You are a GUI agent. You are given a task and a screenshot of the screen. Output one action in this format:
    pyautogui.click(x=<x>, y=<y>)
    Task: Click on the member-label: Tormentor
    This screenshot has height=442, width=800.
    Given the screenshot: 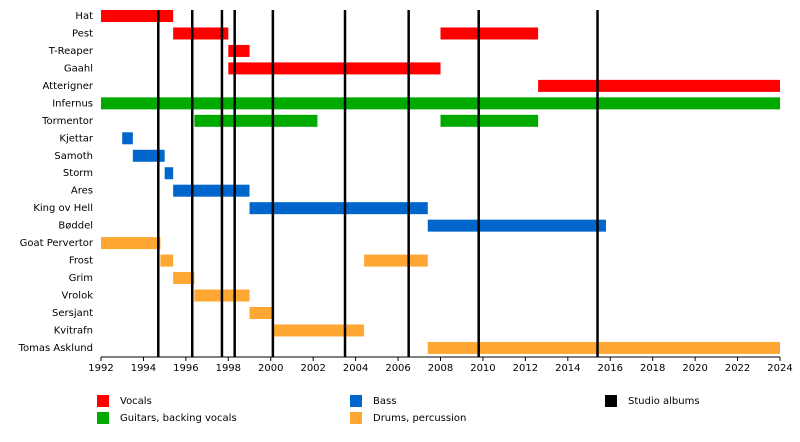 What is the action you would take?
    pyautogui.click(x=67, y=121)
    